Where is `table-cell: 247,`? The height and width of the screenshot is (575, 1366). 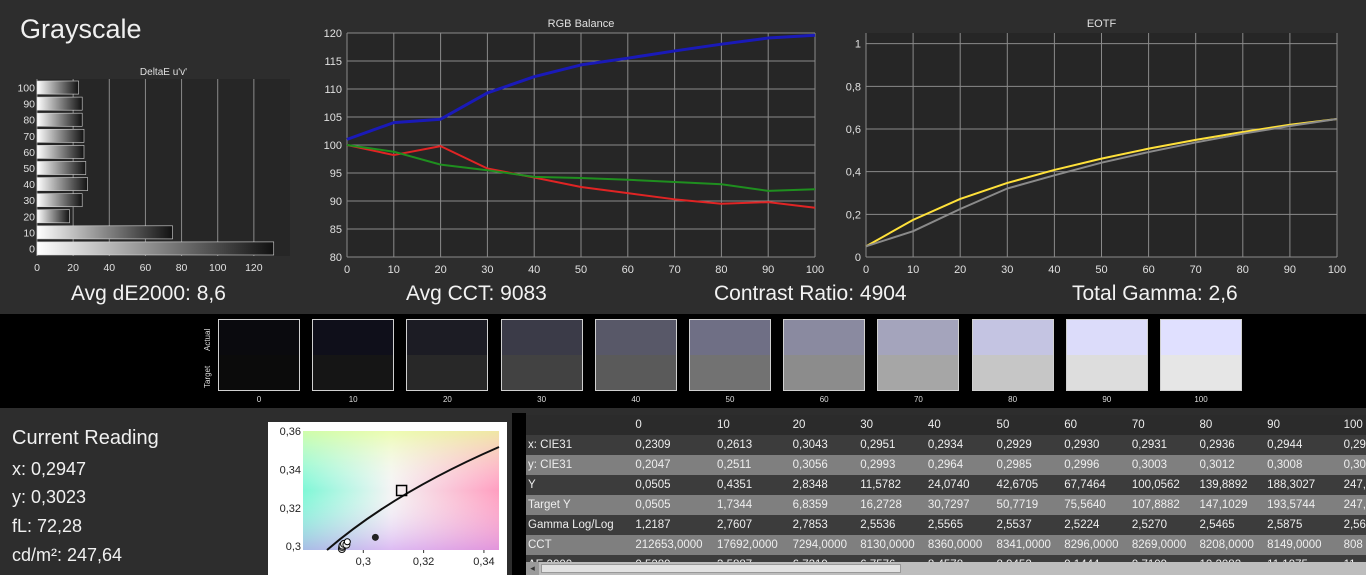 table-cell: 247, is located at coordinates (1353, 485).